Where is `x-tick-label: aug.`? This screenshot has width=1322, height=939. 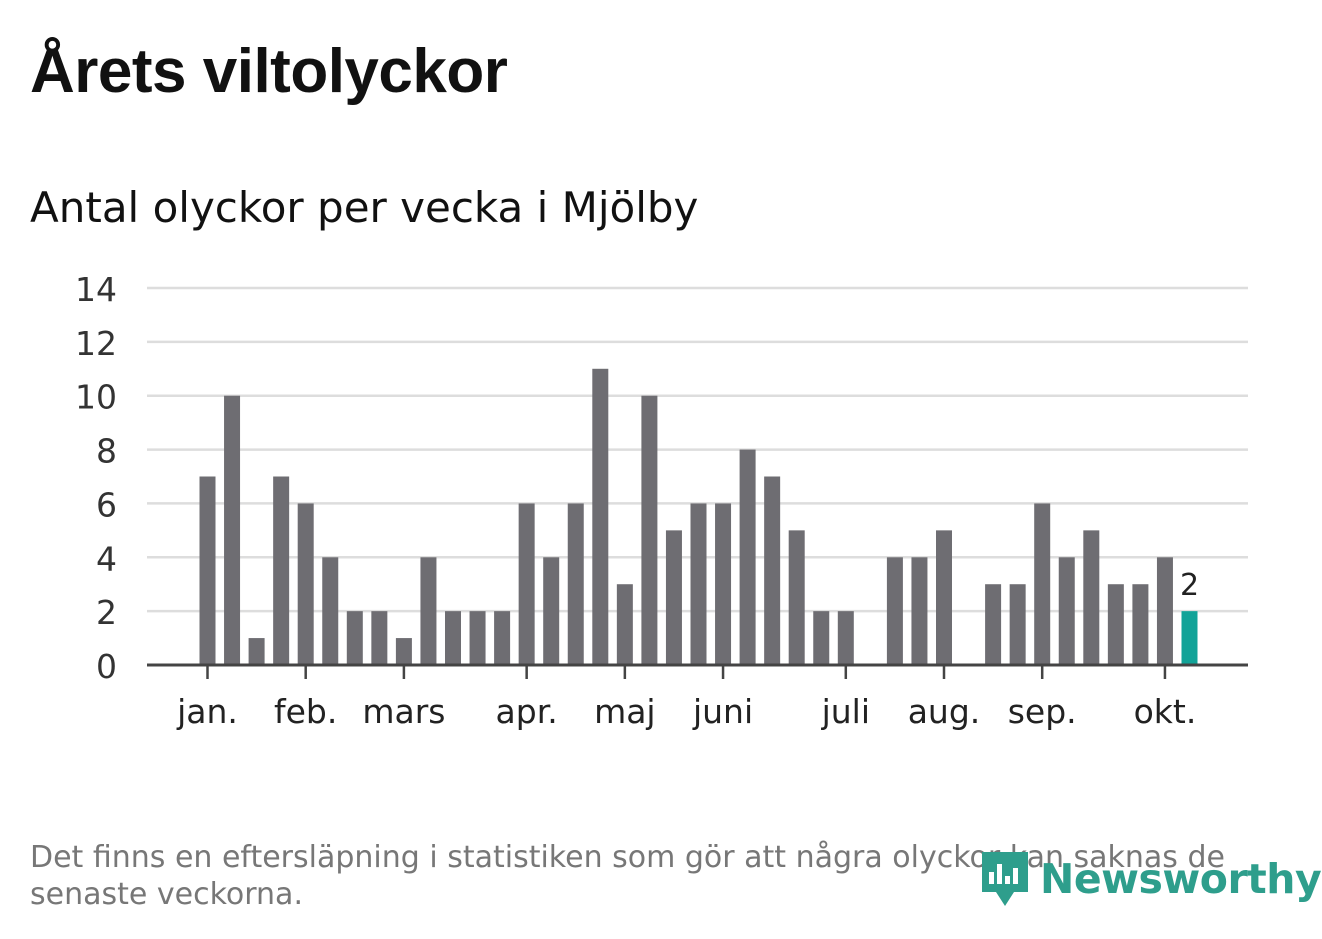 x-tick-label: aug. is located at coordinates (944, 711).